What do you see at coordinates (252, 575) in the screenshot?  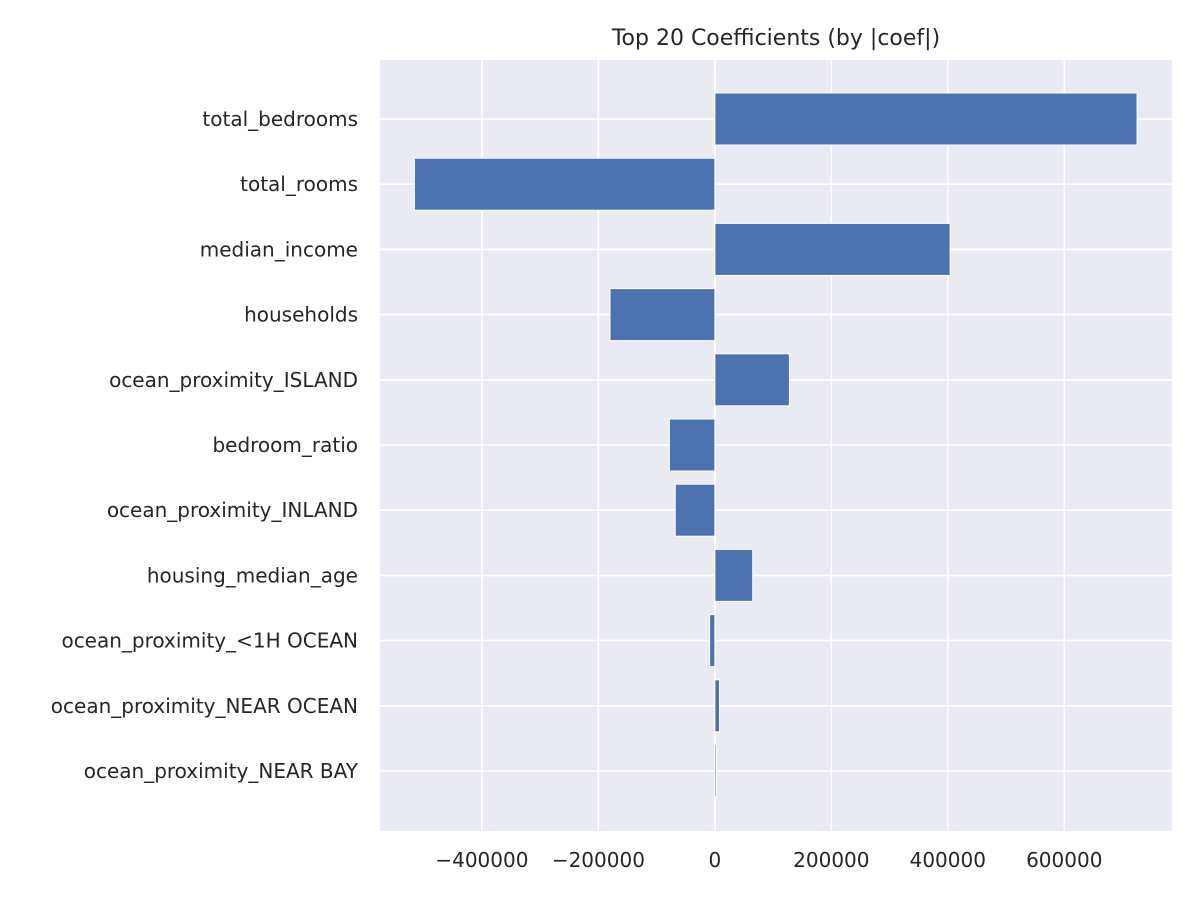 I see `y-tick-label: housing_median_age` at bounding box center [252, 575].